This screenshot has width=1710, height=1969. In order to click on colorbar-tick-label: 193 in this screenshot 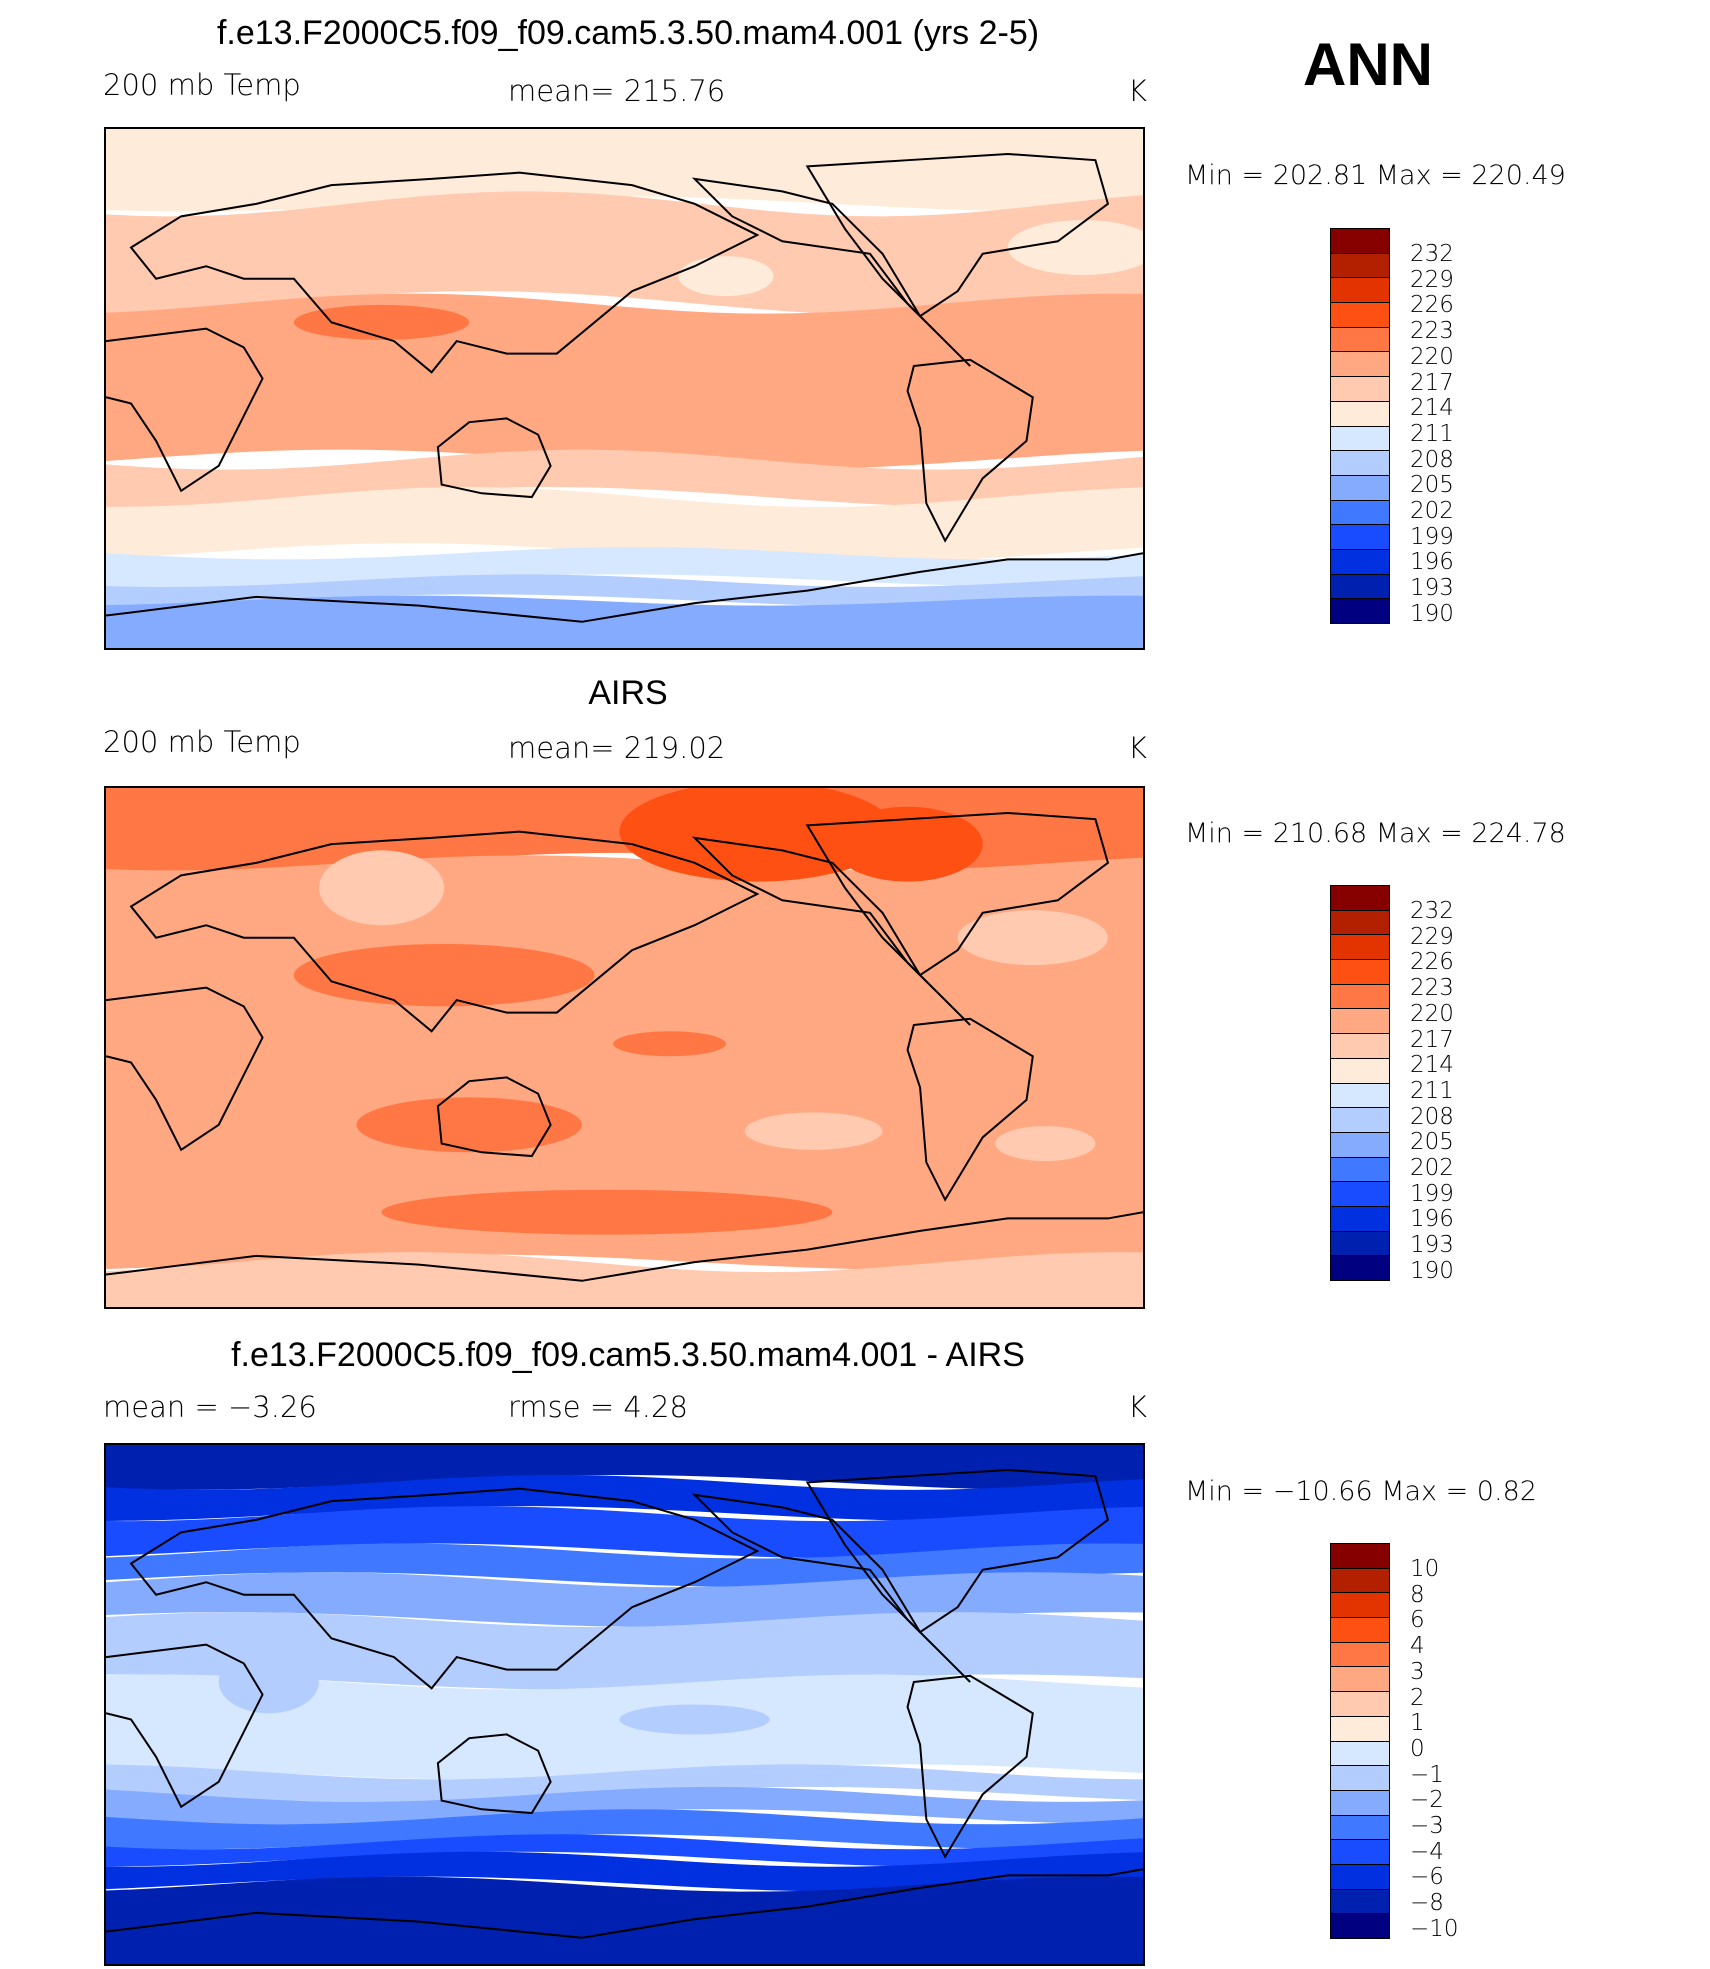, I will do `click(1432, 588)`.